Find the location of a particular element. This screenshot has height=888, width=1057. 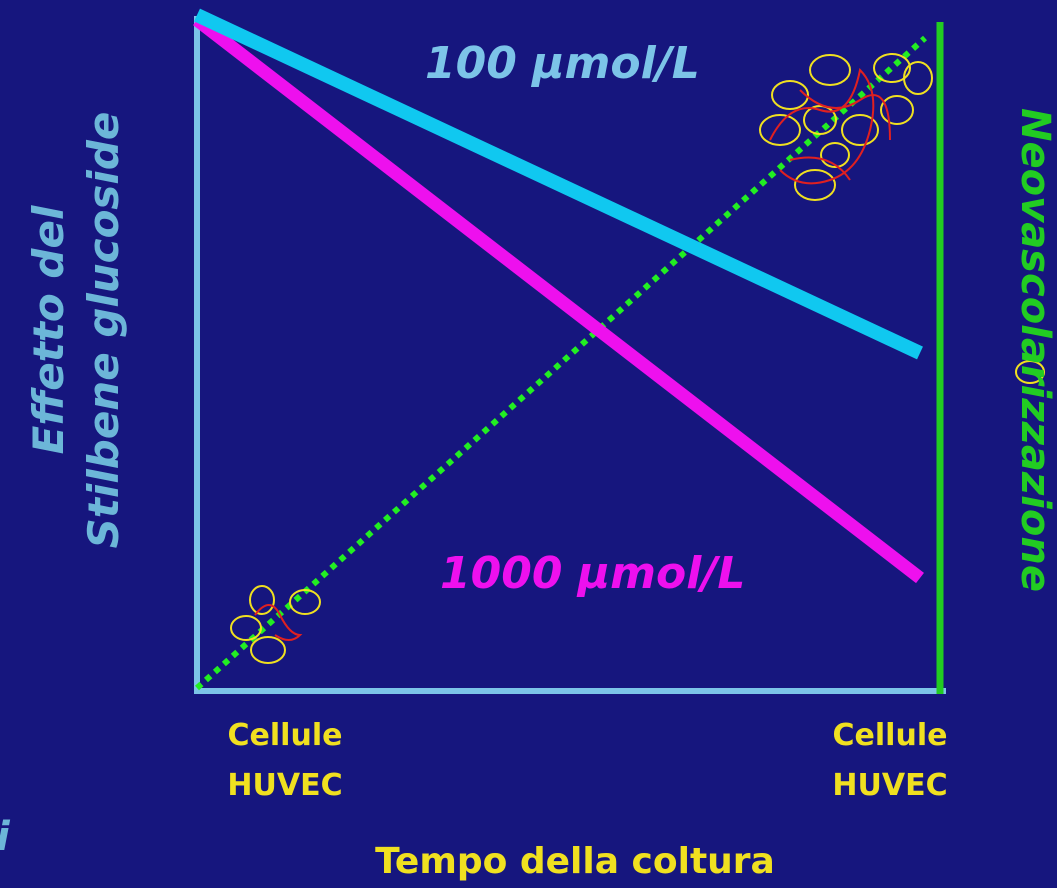

y2-axis-label: Neovascolarizzazione is located at coordinates (1034, 350).